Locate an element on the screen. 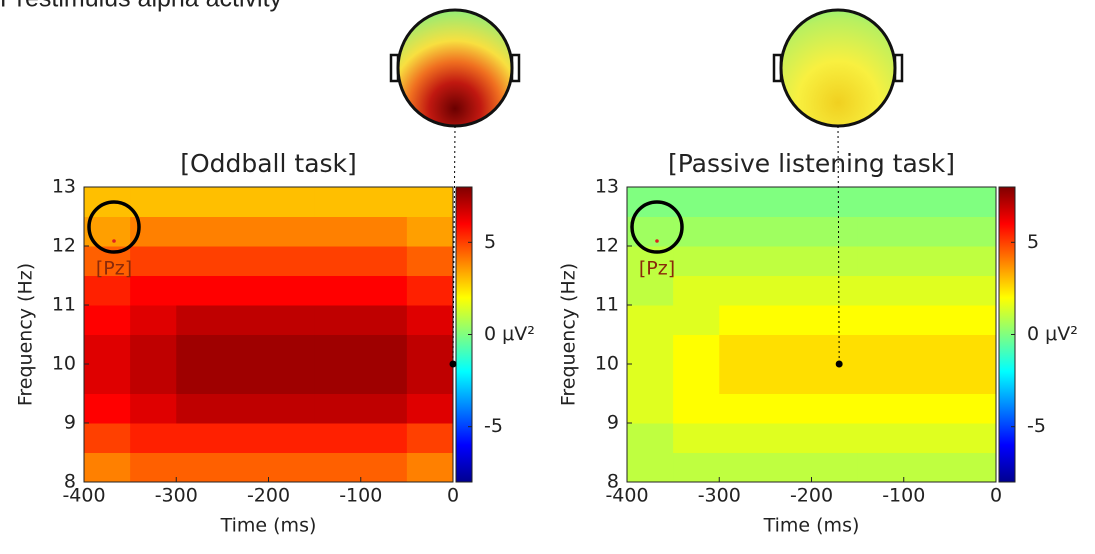 The height and width of the screenshot is (554, 1095). colorbar-tick-label: 5 is located at coordinates (1033, 242).